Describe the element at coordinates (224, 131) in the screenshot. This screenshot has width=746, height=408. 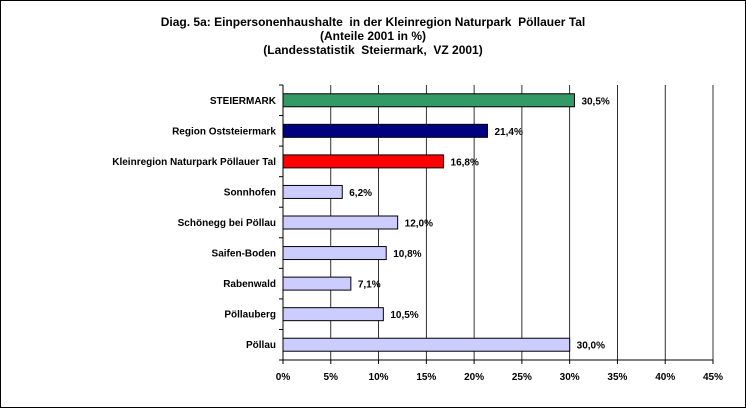
I see `category-label: Region Oststeiermark` at that location.